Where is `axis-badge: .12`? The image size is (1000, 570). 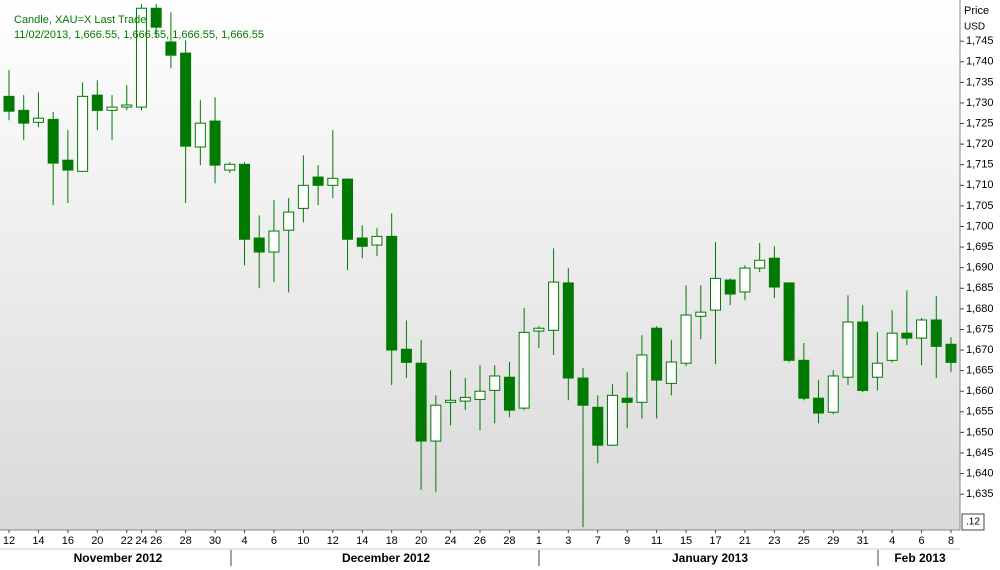 axis-badge: .12 is located at coordinates (973, 522).